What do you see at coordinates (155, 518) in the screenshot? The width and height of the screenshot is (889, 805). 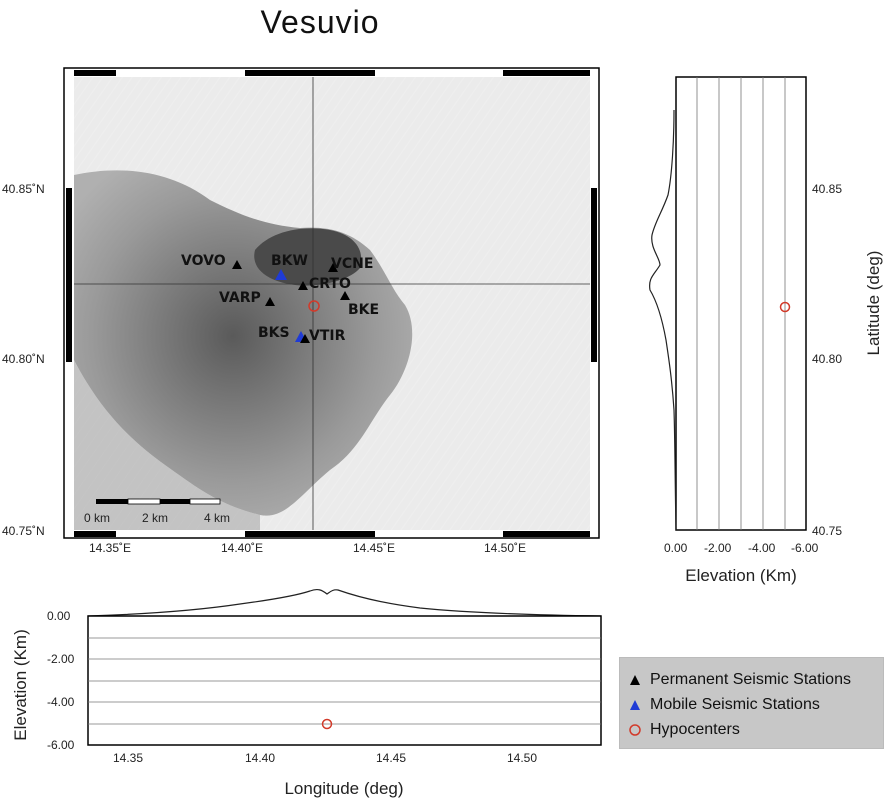 I see `scale-label: 2 km` at bounding box center [155, 518].